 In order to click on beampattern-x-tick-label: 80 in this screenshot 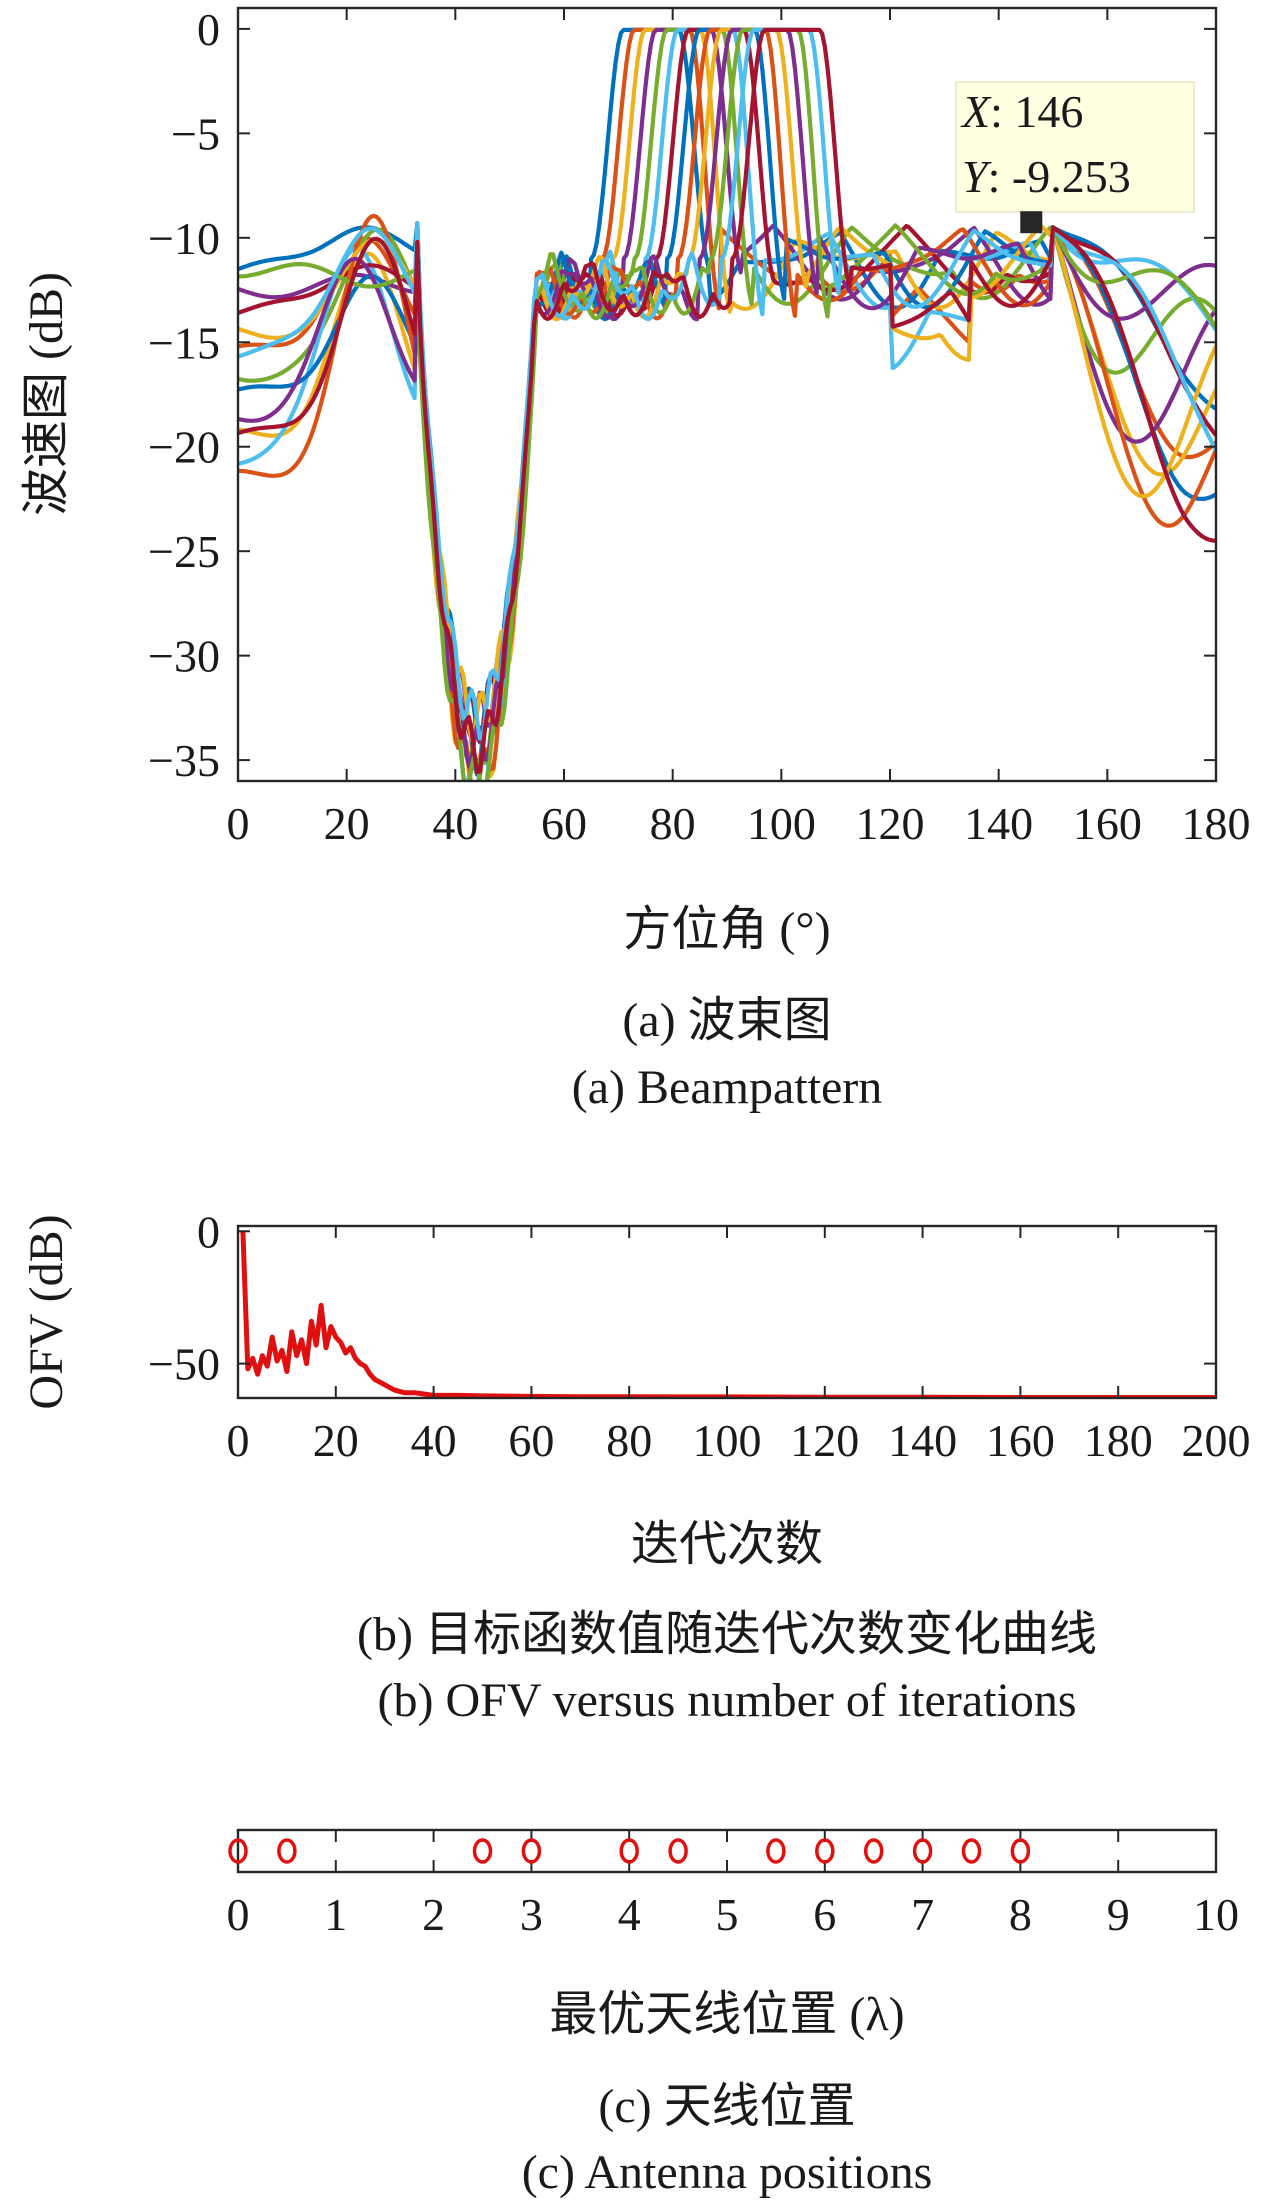, I will do `click(673, 823)`.